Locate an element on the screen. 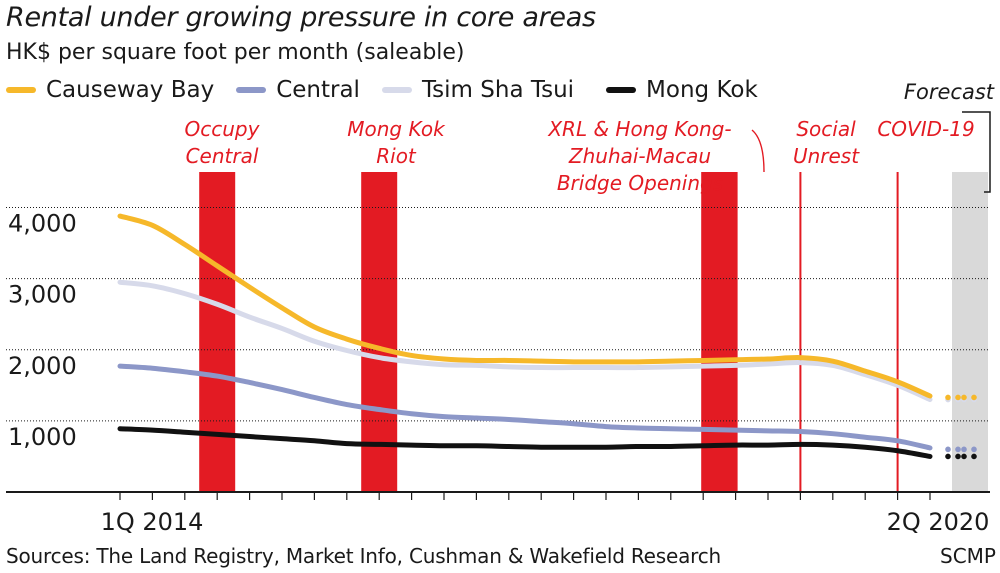  y-tick-label: 4,000 is located at coordinates (42, 224).